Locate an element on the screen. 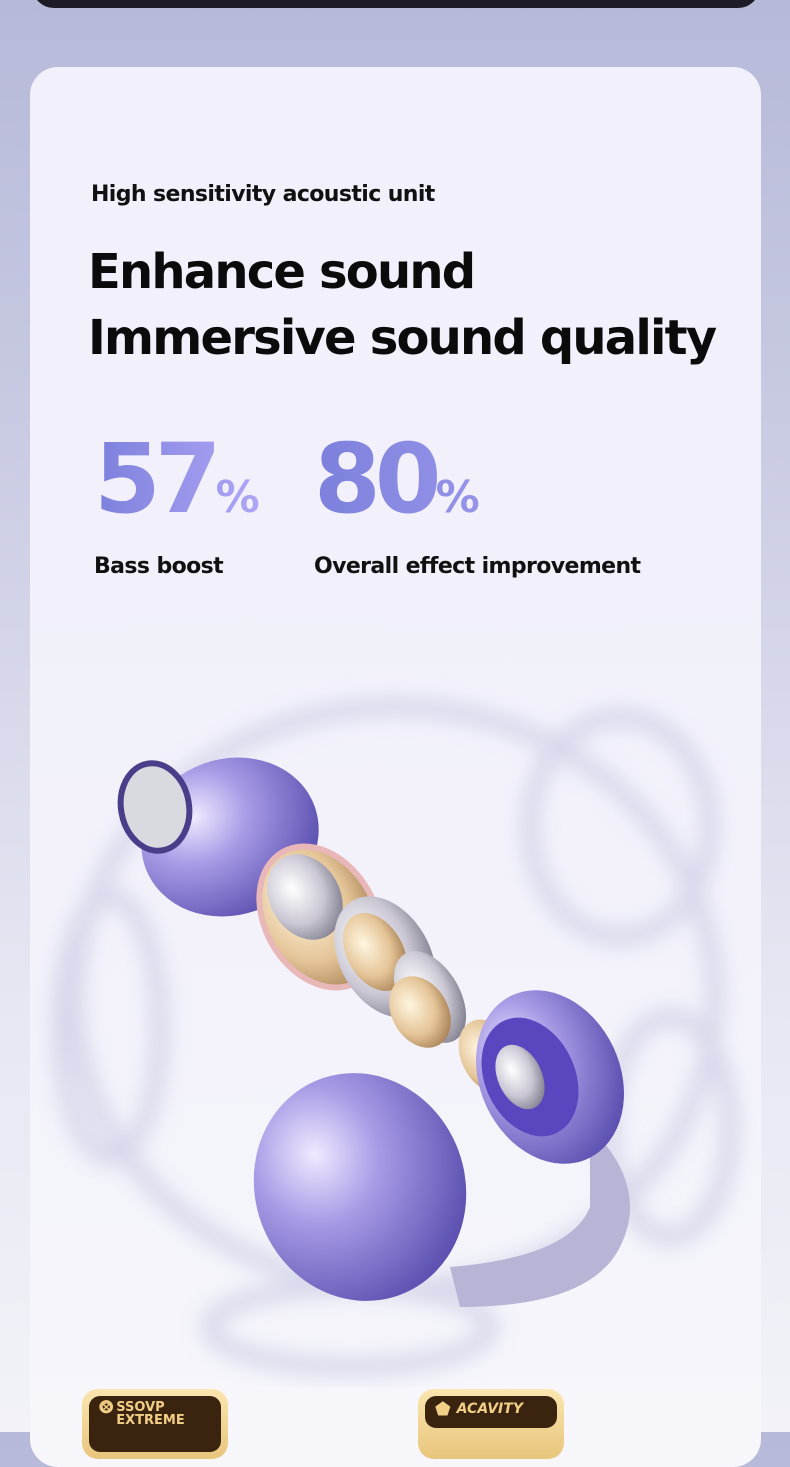 This screenshot has height=1467, width=790. badge-line-1: SSOVP is located at coordinates (140, 1407).